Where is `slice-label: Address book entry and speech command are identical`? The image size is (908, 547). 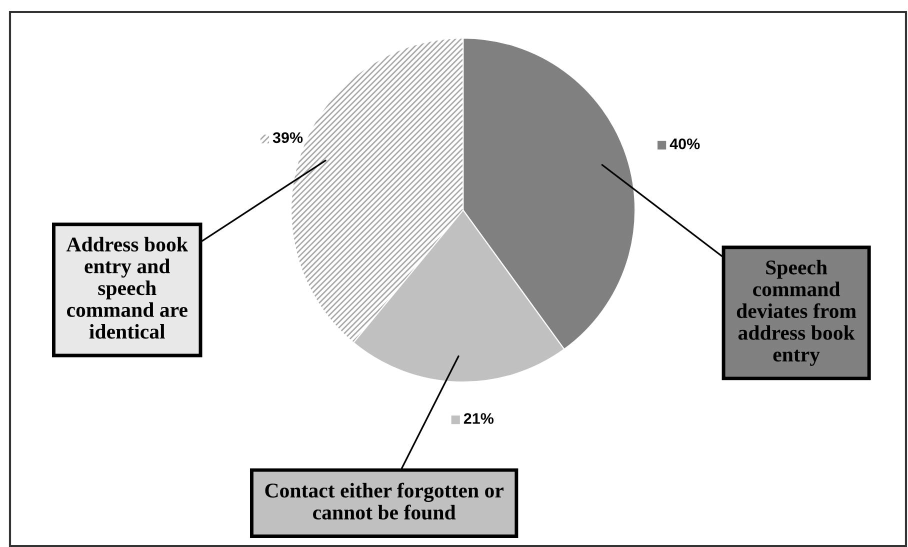
slice-label: Address book entry and speech command are identical is located at coordinates (127, 287).